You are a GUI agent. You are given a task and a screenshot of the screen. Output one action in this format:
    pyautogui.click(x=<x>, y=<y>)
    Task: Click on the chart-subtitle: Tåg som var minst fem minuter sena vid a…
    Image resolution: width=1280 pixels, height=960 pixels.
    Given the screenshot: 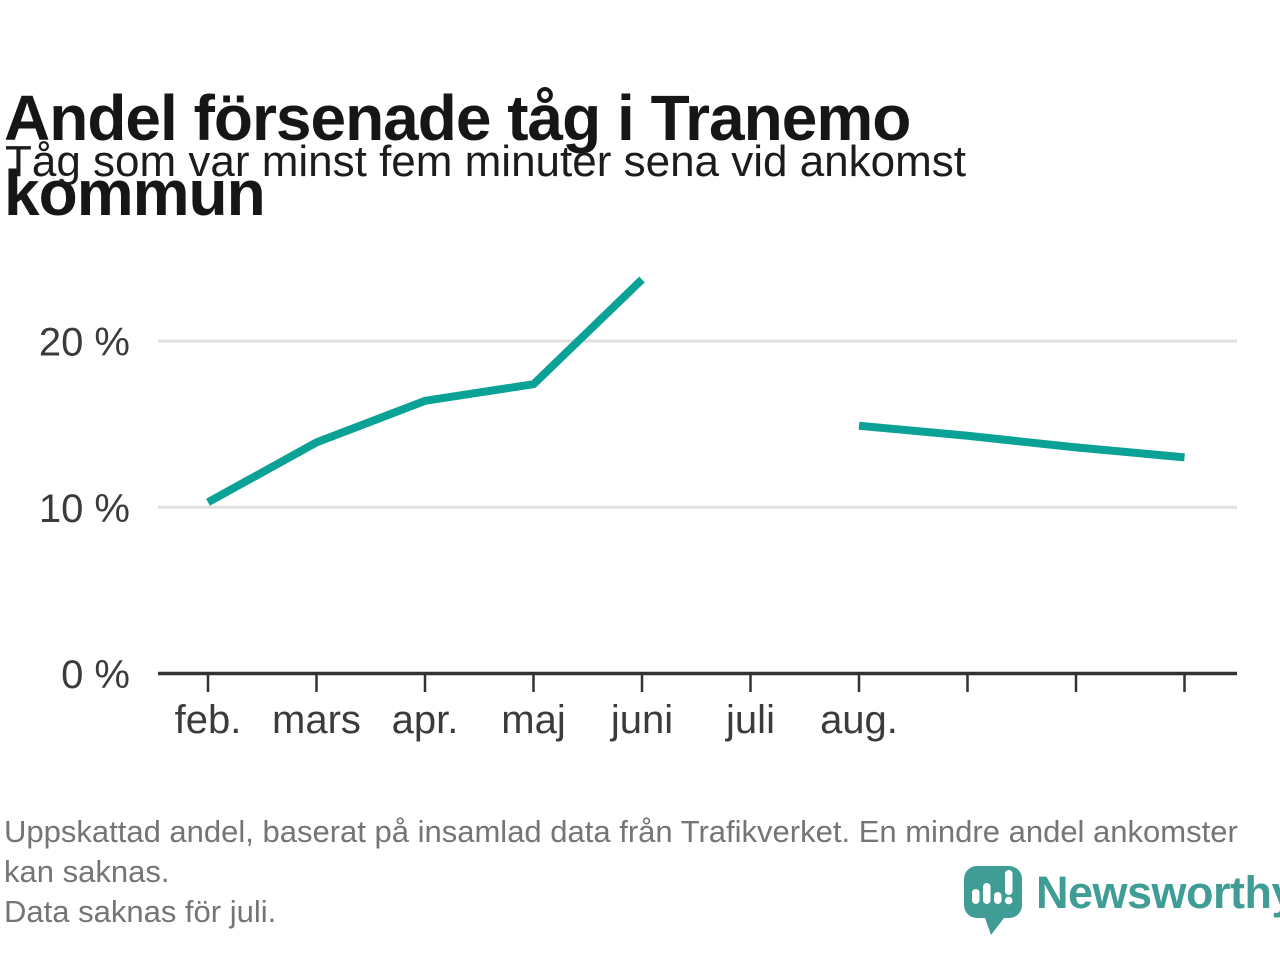 What is the action you would take?
    pyautogui.click(x=485, y=161)
    